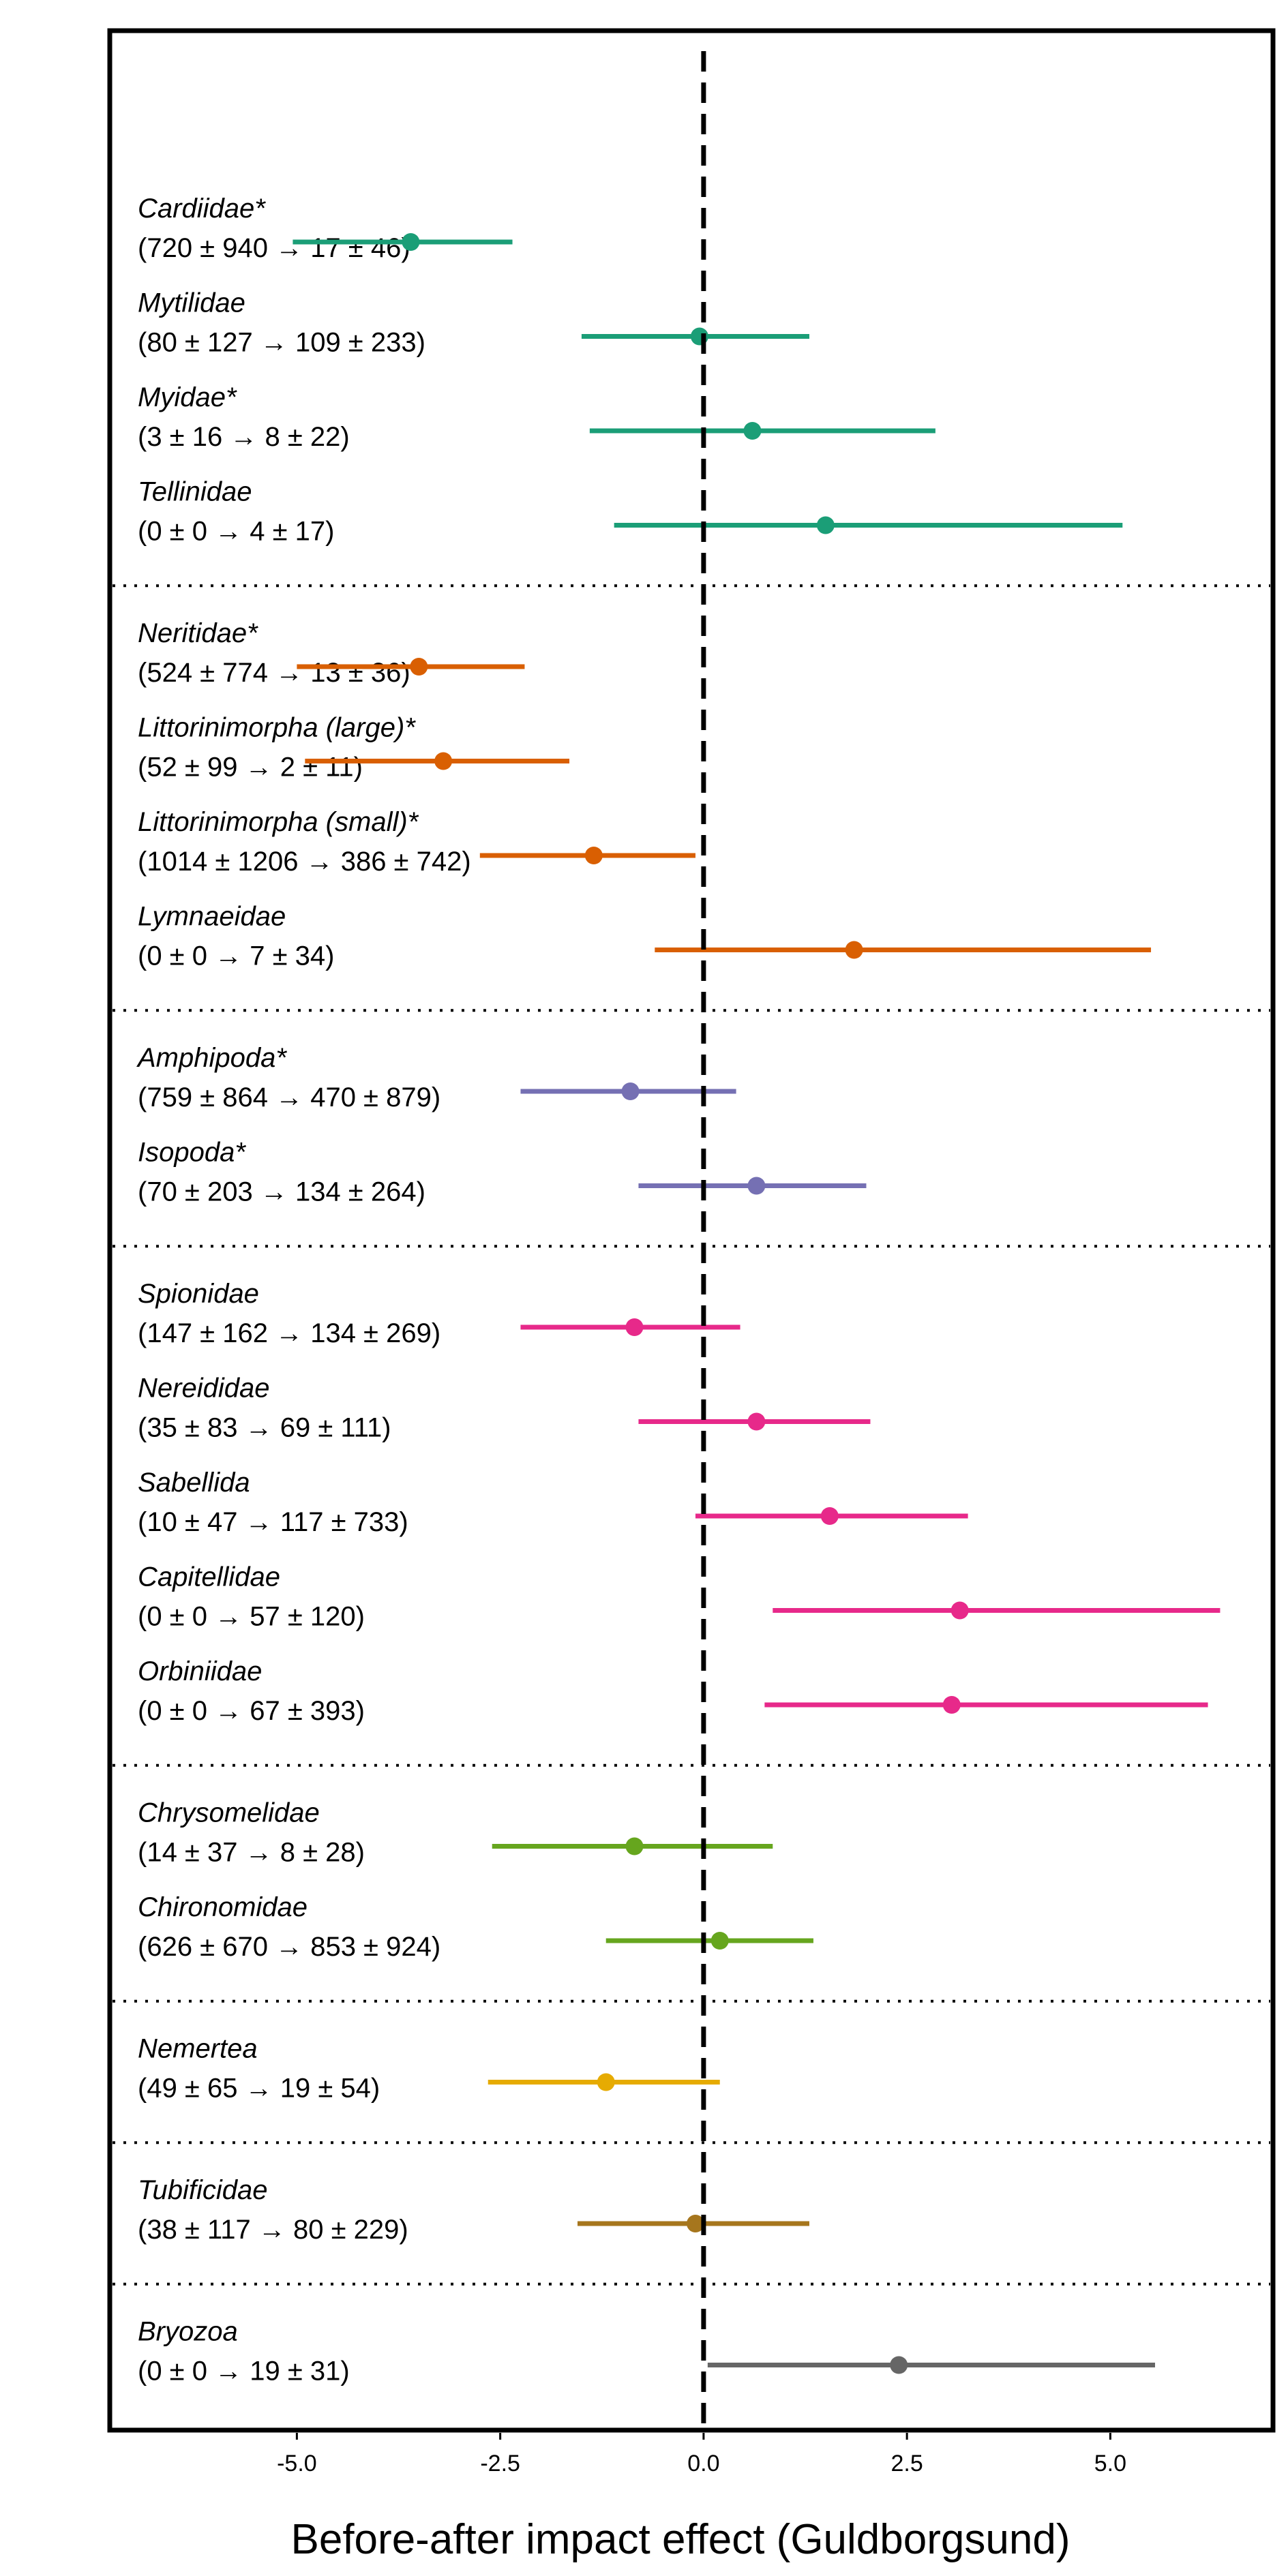 The image size is (1288, 2576). I want to click on counts-label: (49 ± 65 → 19 ± 54), so click(259, 2089).